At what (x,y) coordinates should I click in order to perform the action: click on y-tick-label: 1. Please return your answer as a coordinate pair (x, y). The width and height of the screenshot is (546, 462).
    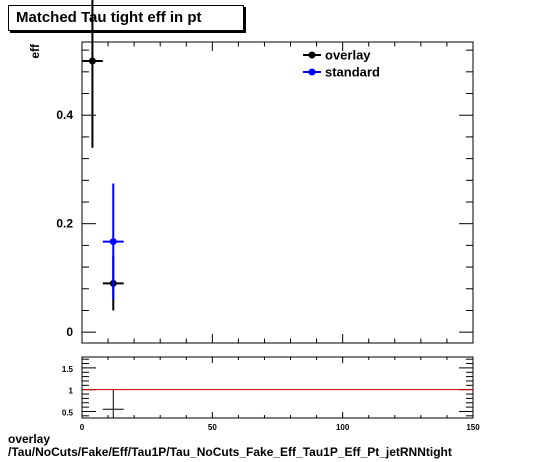
    Looking at the image, I should click on (71, 391).